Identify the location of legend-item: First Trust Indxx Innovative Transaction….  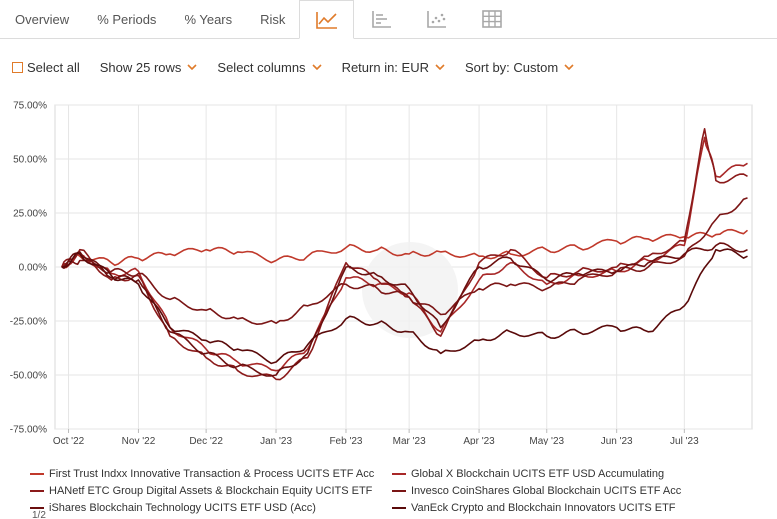
(202, 474).